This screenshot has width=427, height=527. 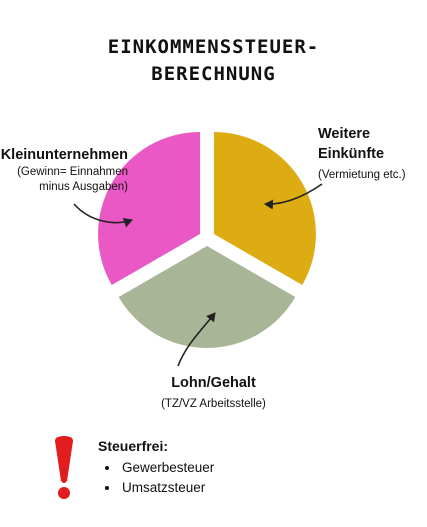 I want to click on arrow-kleinunternehmen, so click(x=103, y=215).